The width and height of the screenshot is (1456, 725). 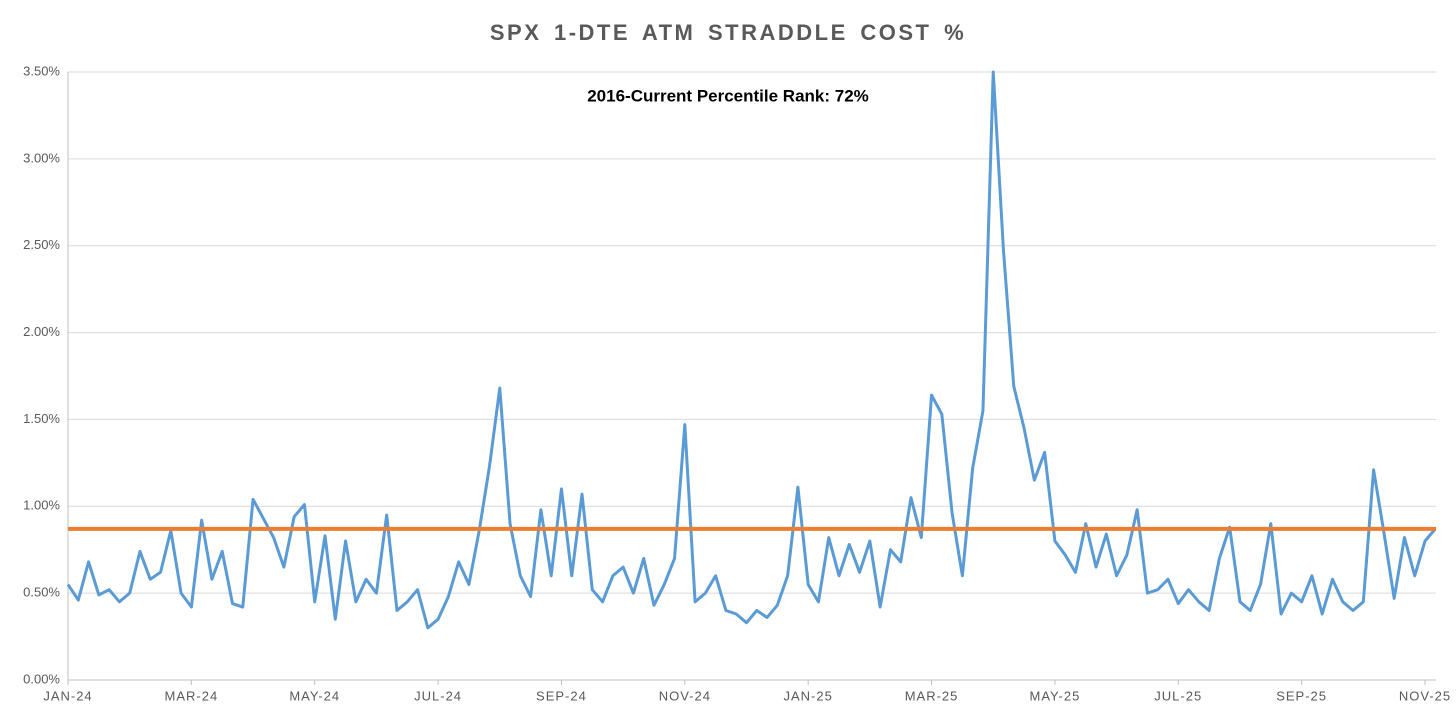 I want to click on y-tick-label: 2.00%, so click(x=41, y=331).